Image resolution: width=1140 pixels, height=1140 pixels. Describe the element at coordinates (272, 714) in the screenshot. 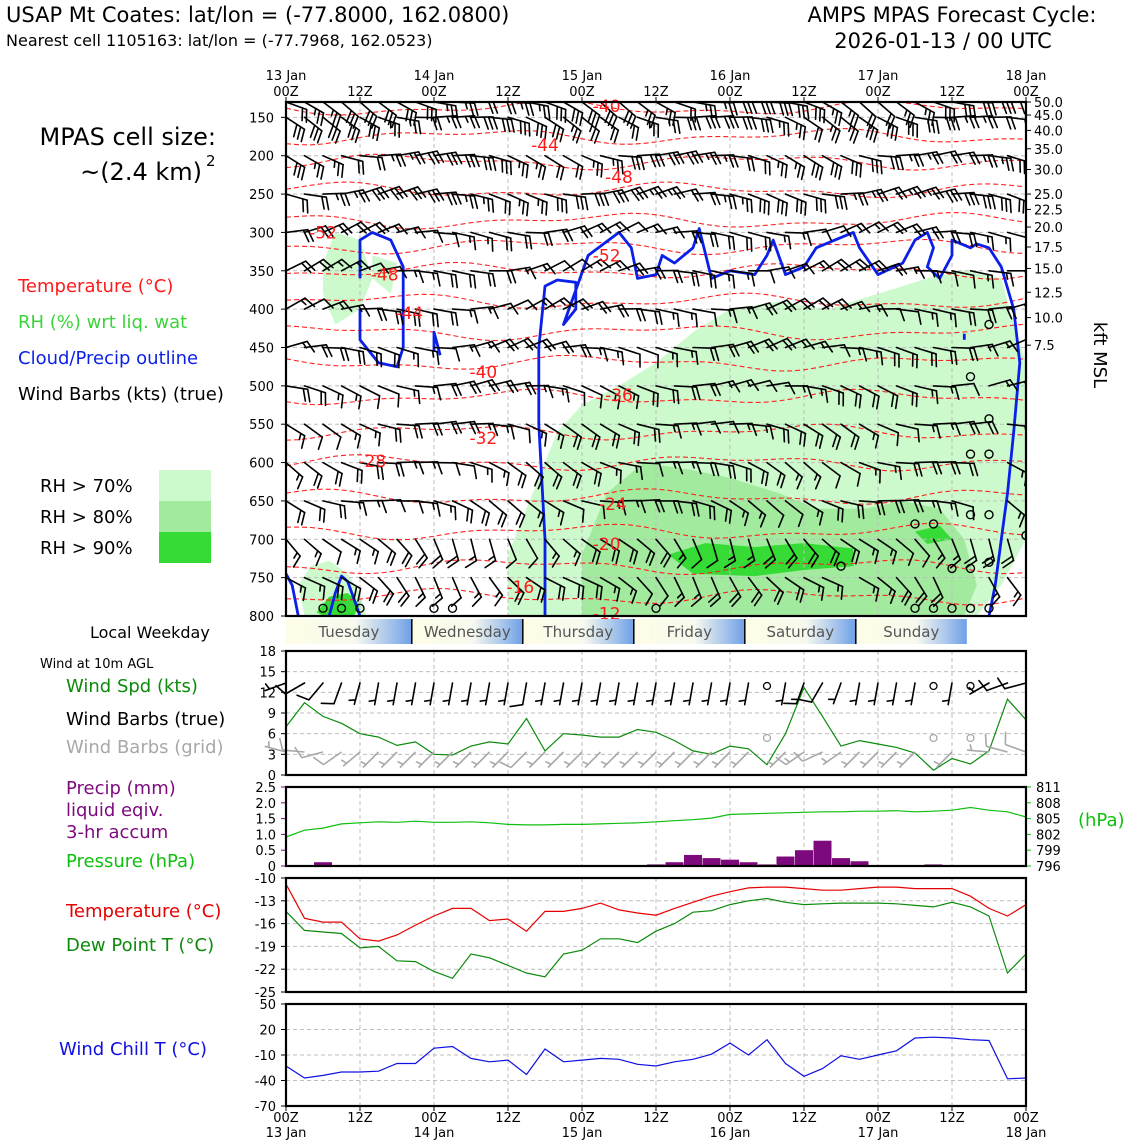

I see `panel-y-tick: 9` at that location.